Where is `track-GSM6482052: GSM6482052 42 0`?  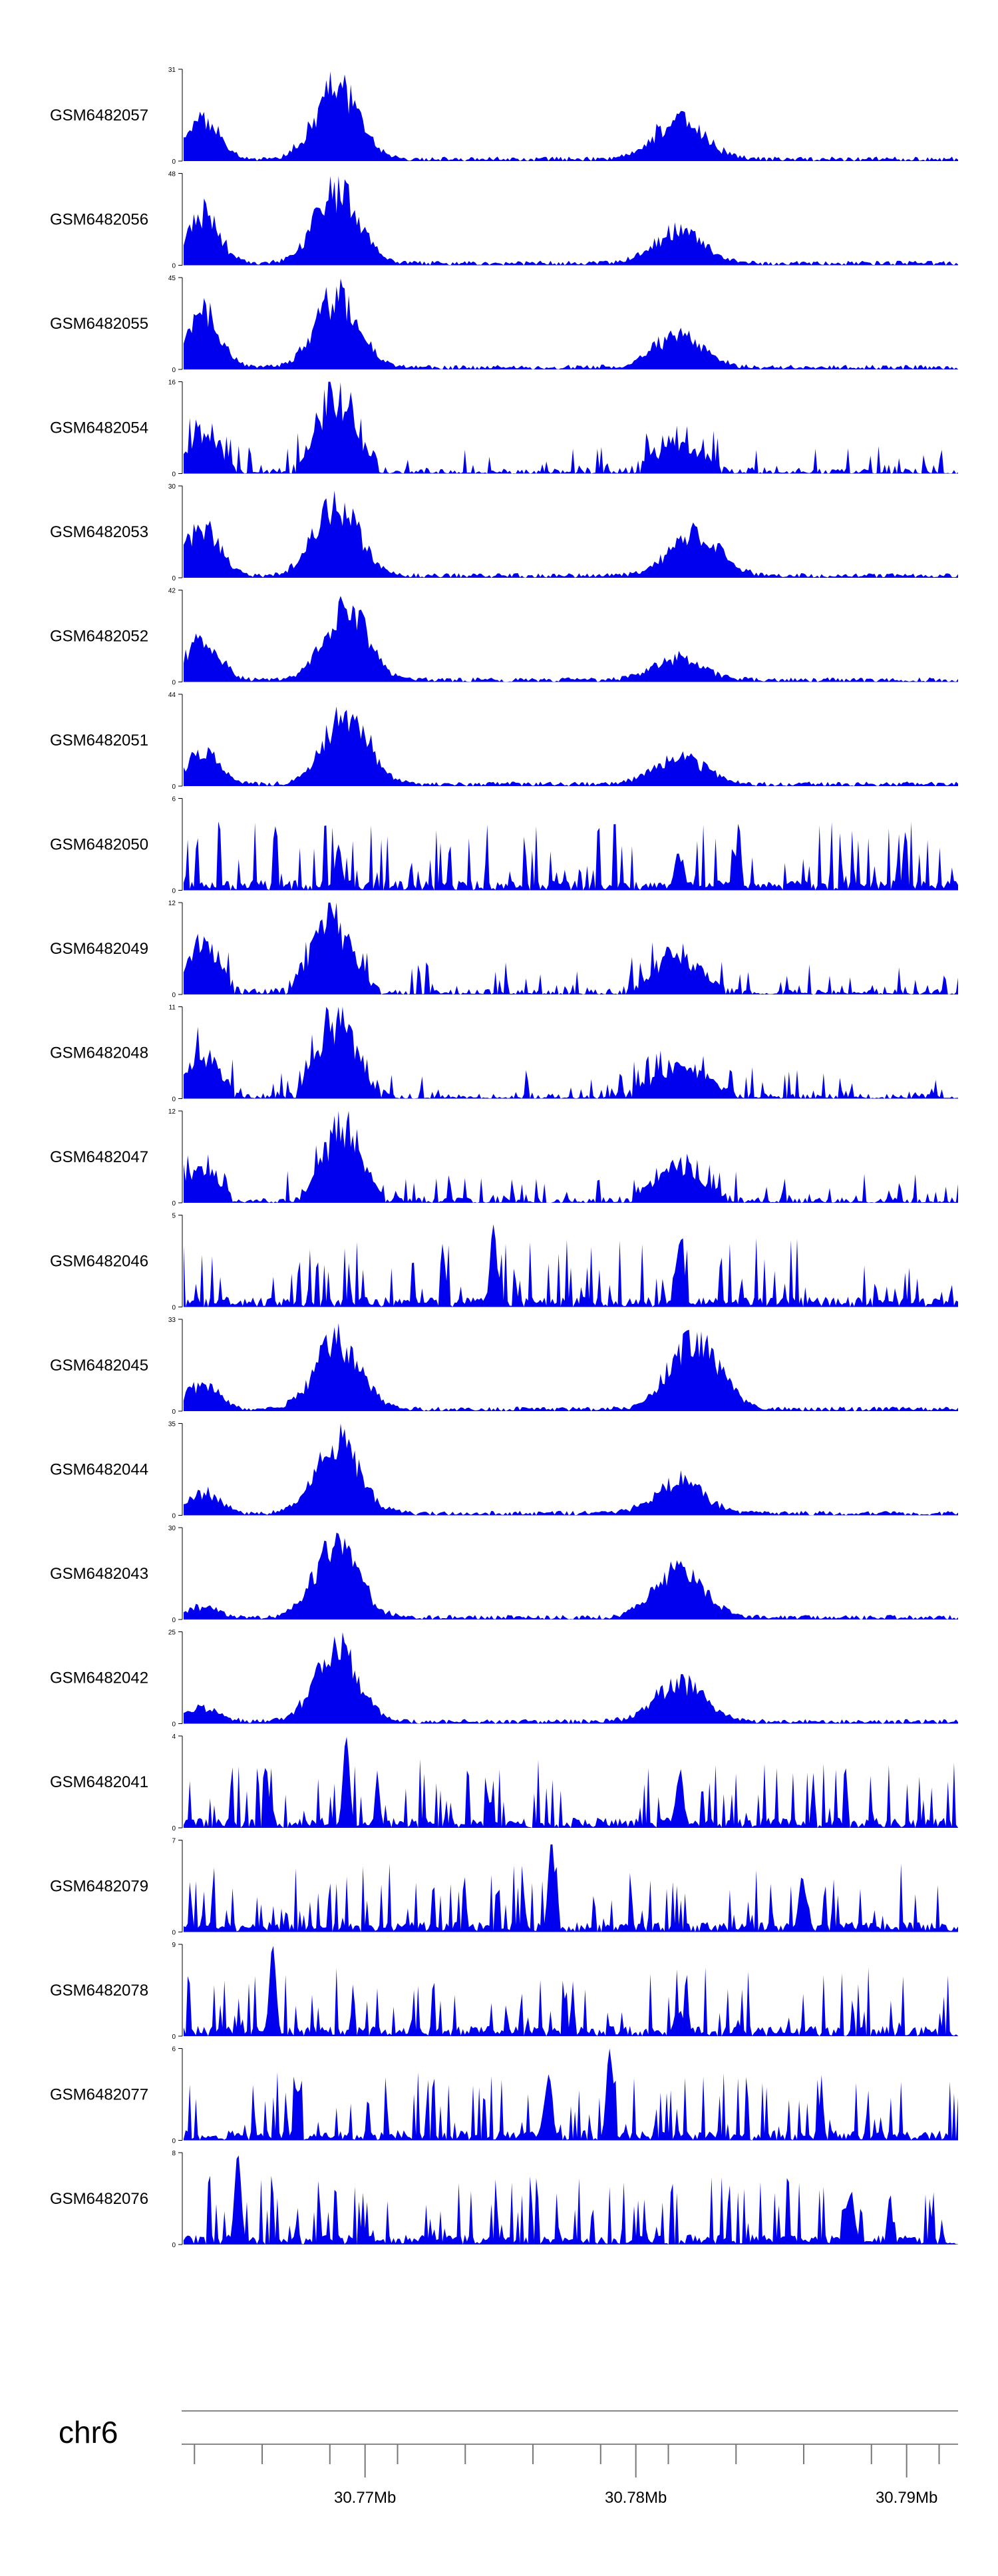
track-GSM6482052: GSM6482052 42 0 is located at coordinates (504, 637).